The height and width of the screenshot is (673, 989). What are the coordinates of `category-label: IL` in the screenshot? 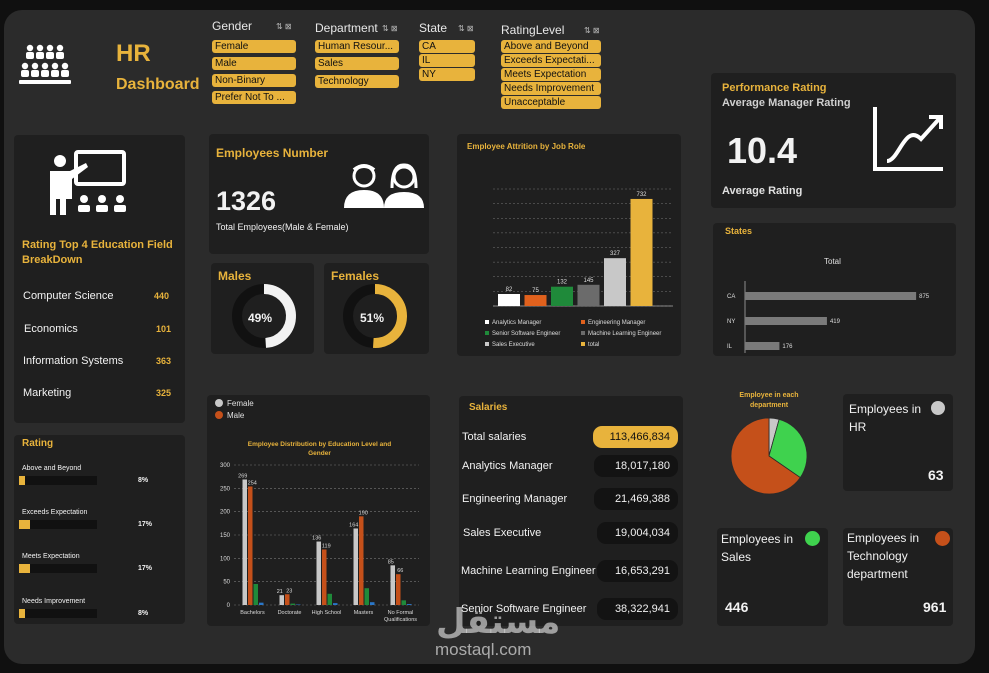 It's located at (730, 347).